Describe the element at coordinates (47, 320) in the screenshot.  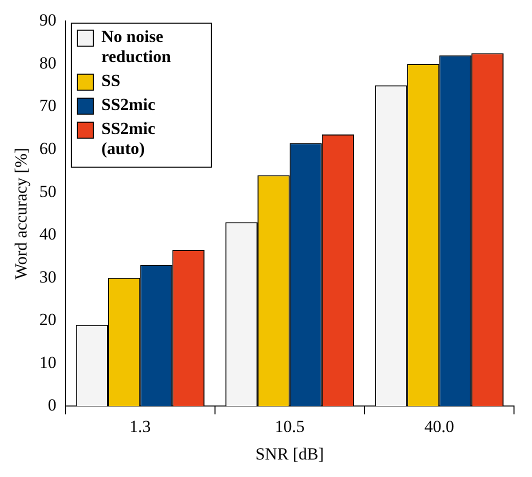
I see `y-tick-label: 20` at that location.